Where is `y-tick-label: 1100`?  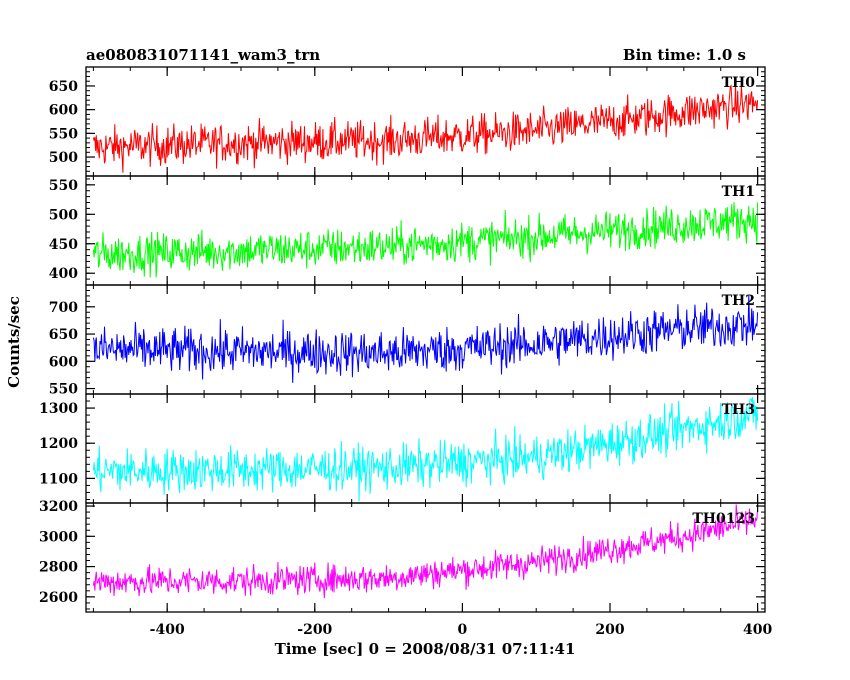 y-tick-label: 1100 is located at coordinates (58, 479).